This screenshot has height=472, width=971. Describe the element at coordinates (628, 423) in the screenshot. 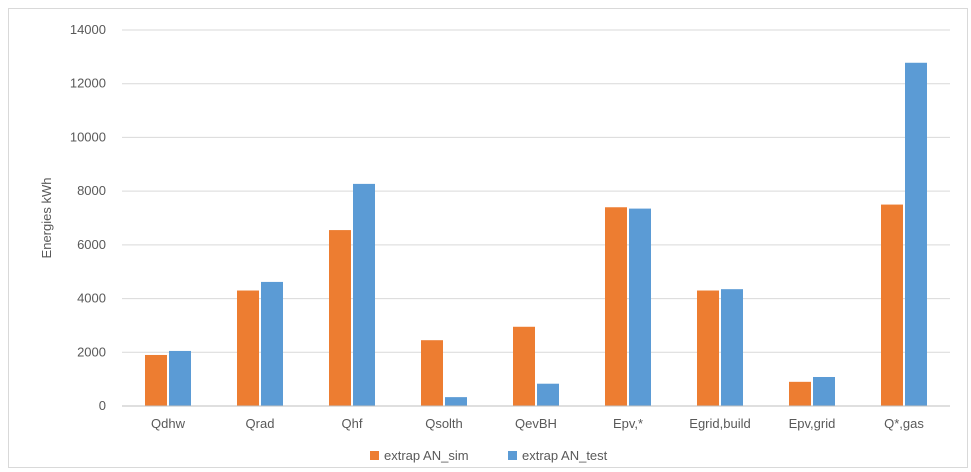

I see `x-tick-label: Epv,*` at that location.